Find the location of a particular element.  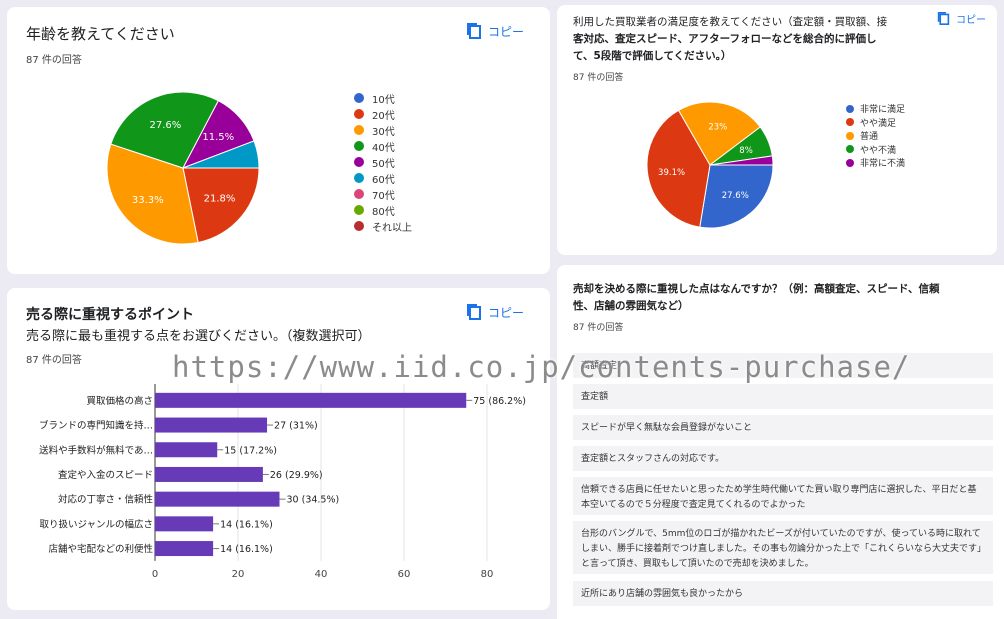

legend-label: 50代 is located at coordinates (383, 164).